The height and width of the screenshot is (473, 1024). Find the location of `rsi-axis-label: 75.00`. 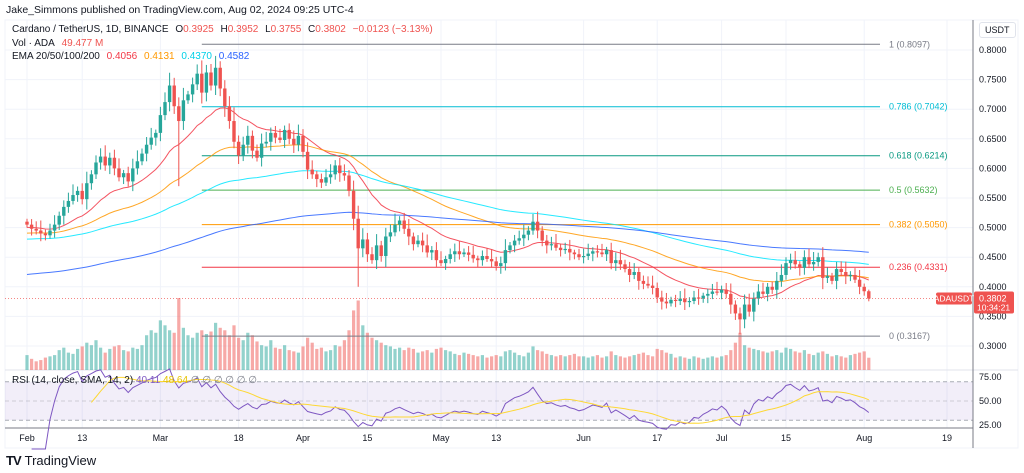

rsi-axis-label: 75.00 is located at coordinates (990, 377).